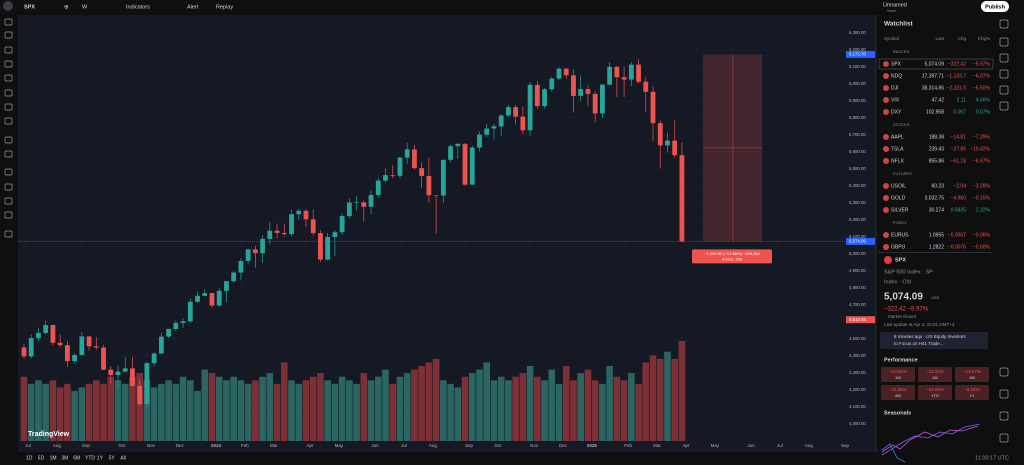  What do you see at coordinates (224, 7) in the screenshot?
I see `replay-button: Replay` at bounding box center [224, 7].